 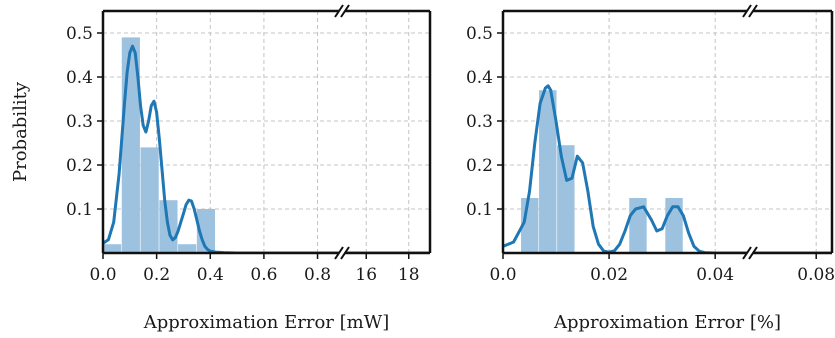 I want to click on x-axis-label: Approximation Error [%], so click(x=667, y=322).